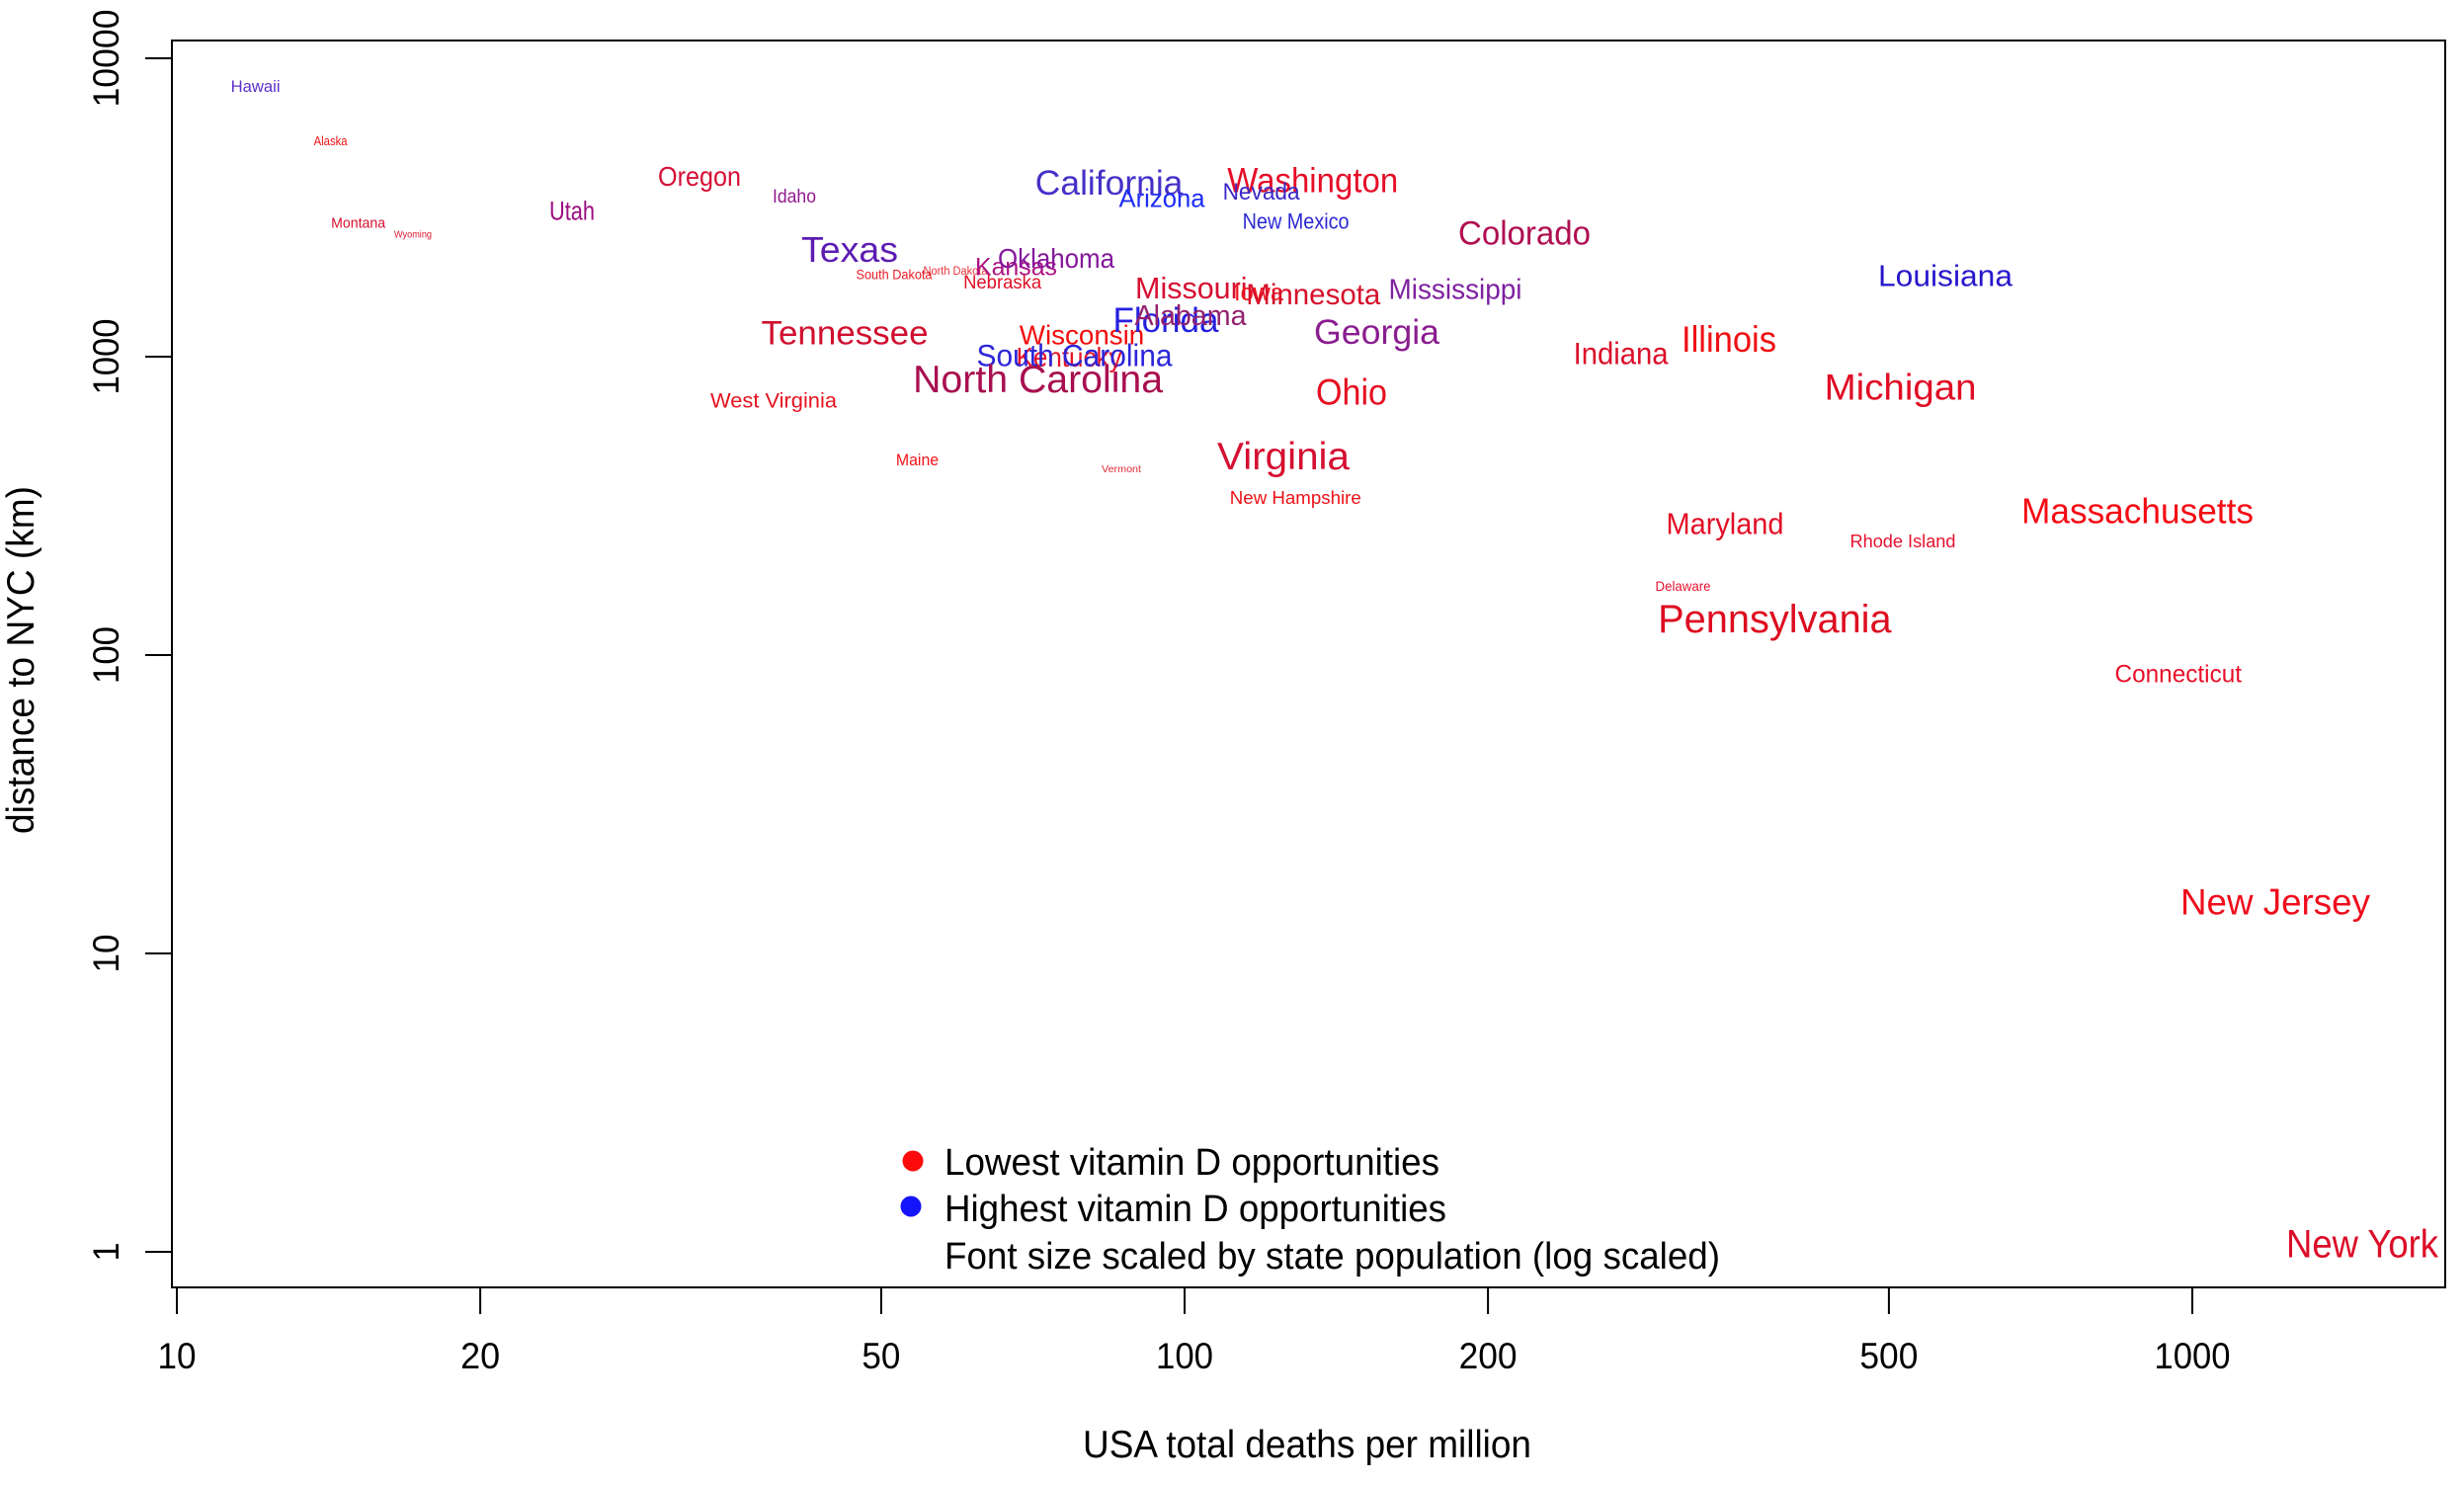  Describe the element at coordinates (2137, 511) in the screenshot. I see `svg-text: Massachusetts` at that location.